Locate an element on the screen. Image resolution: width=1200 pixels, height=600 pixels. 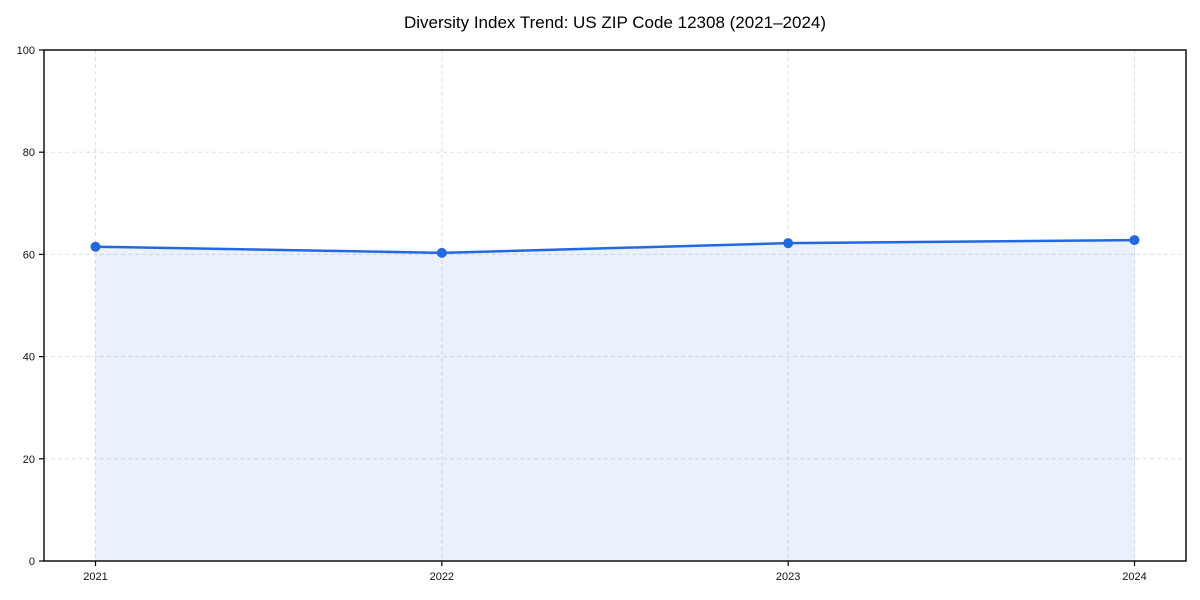
trend-line is located at coordinates (615, 246).